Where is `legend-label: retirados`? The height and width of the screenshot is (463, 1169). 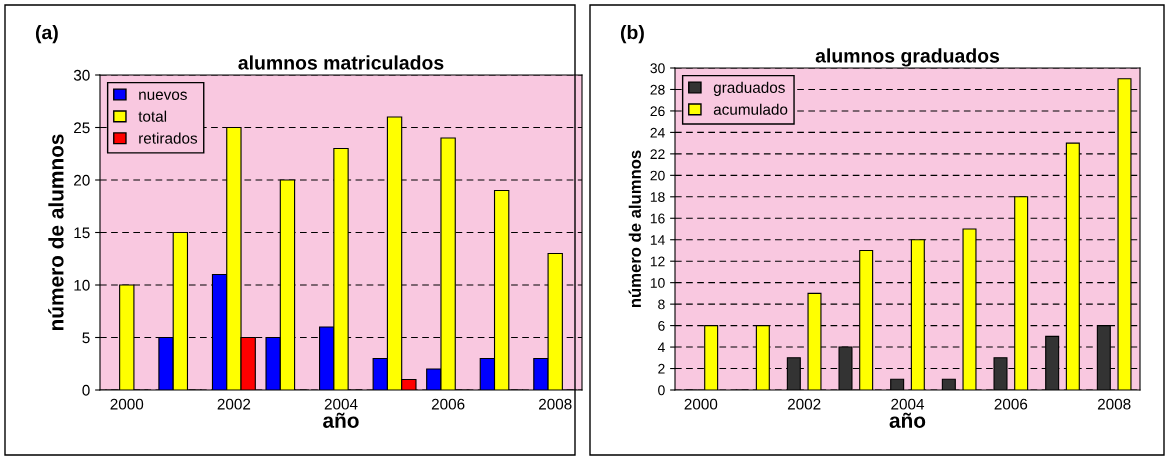
legend-label: retirados is located at coordinates (168, 138).